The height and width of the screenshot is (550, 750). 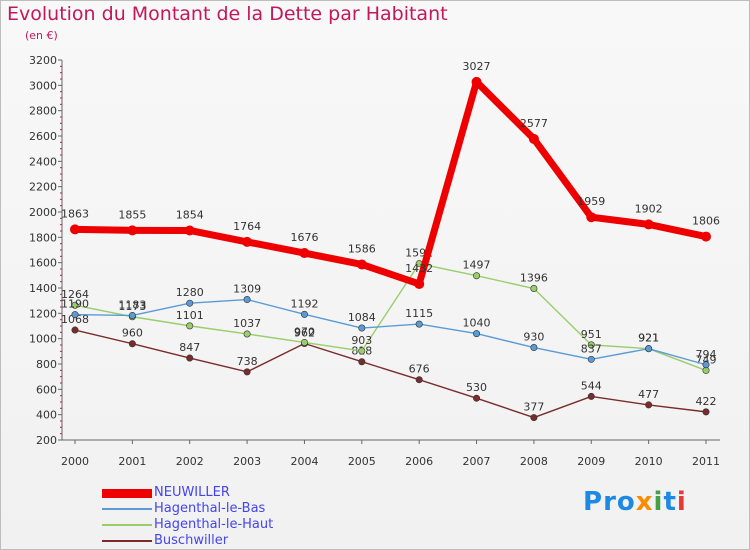 What do you see at coordinates (362, 317) in the screenshot?
I see `data-label: 1084` at bounding box center [362, 317].